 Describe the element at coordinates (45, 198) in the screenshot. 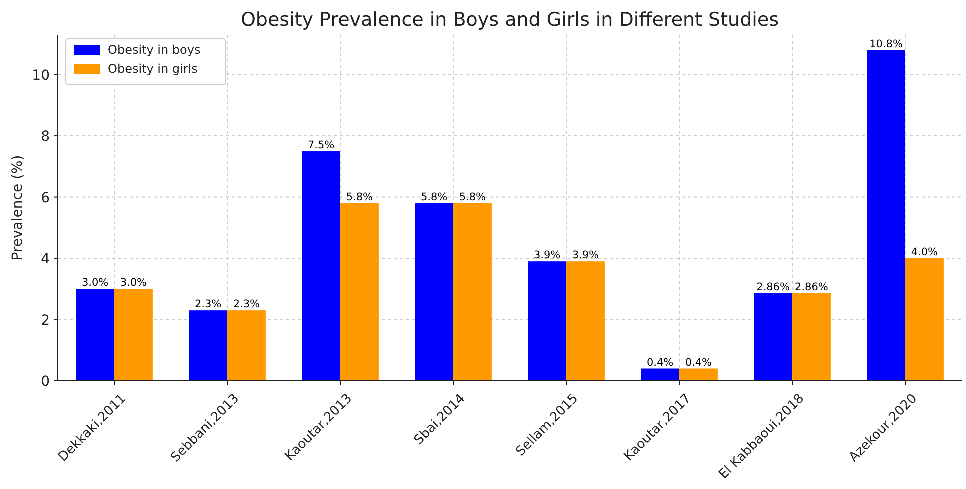

I see `y-tick-label: 6` at that location.